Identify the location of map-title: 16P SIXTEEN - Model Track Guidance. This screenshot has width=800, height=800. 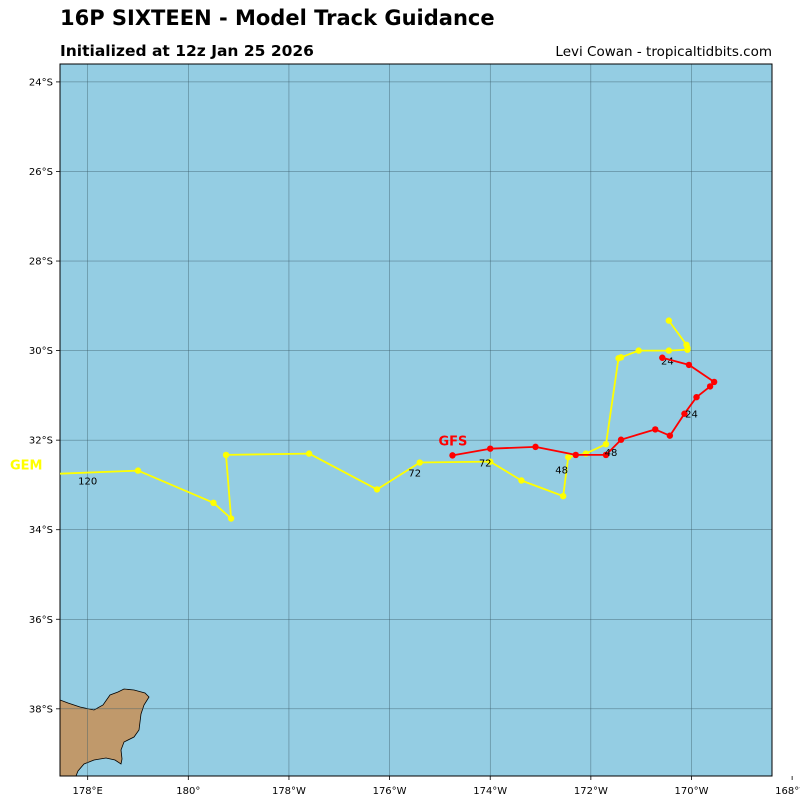
(277, 18).